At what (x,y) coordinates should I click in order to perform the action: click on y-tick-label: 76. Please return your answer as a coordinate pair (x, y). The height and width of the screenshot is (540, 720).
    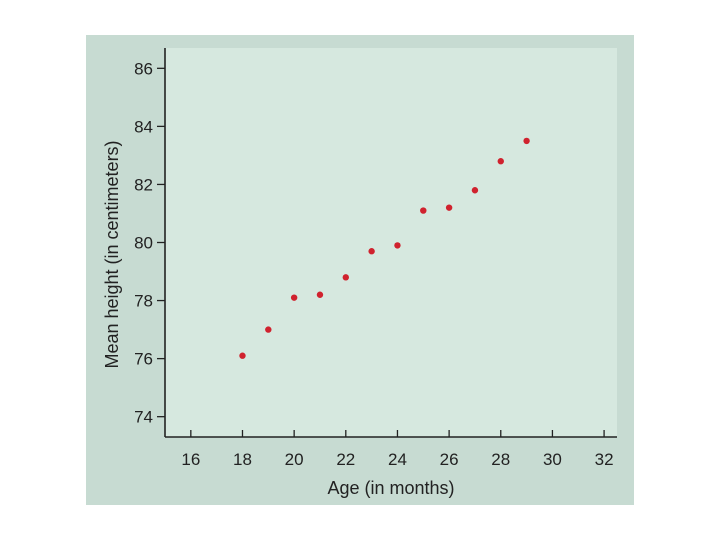
    Looking at the image, I should click on (143, 359).